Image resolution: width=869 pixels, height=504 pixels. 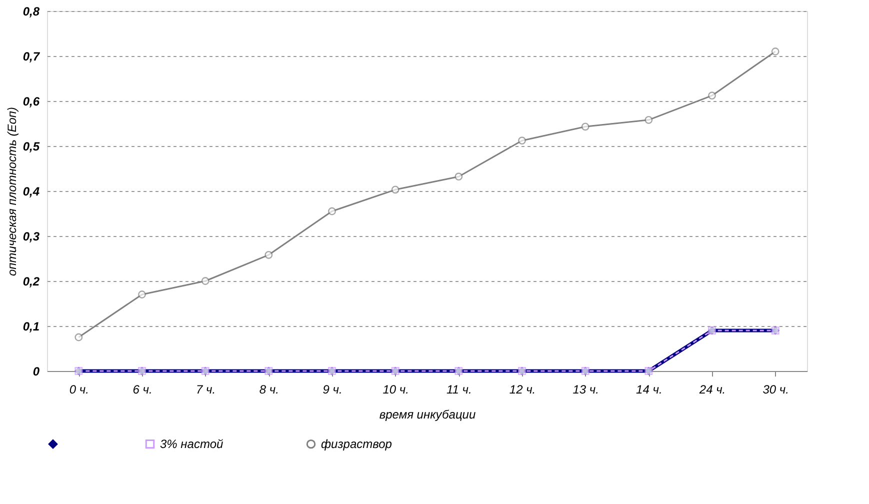 What do you see at coordinates (269, 389) in the screenshot?
I see `x-tick-label: 8 ч.` at bounding box center [269, 389].